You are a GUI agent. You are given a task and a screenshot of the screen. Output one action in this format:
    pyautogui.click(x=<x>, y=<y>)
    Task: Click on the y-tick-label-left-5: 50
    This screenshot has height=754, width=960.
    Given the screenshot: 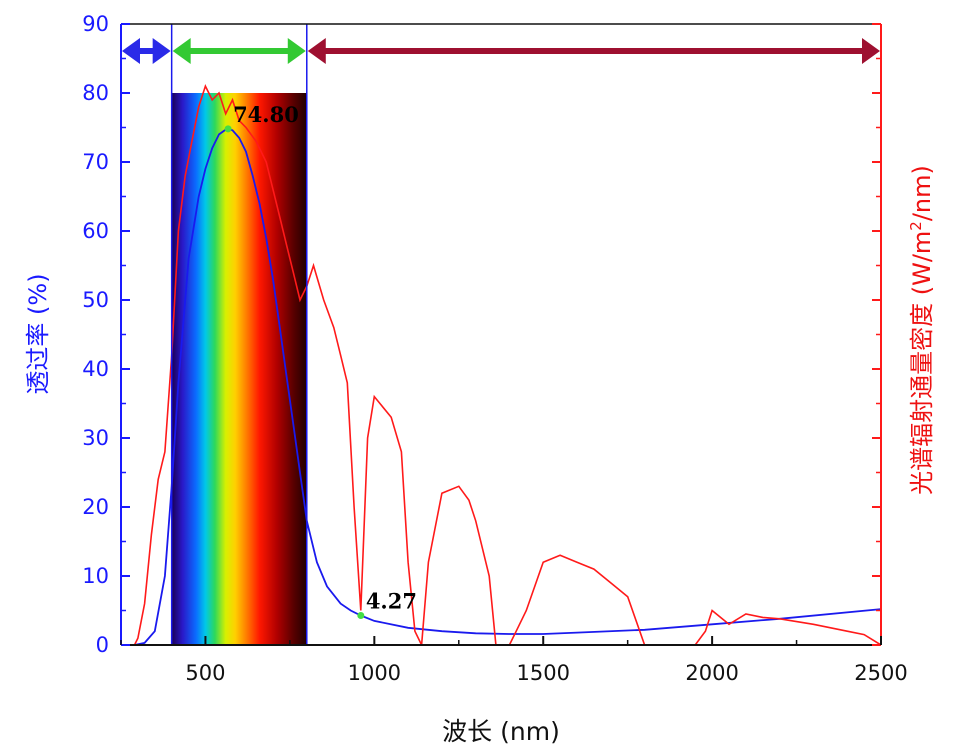 What is the action you would take?
    pyautogui.click(x=95, y=300)
    